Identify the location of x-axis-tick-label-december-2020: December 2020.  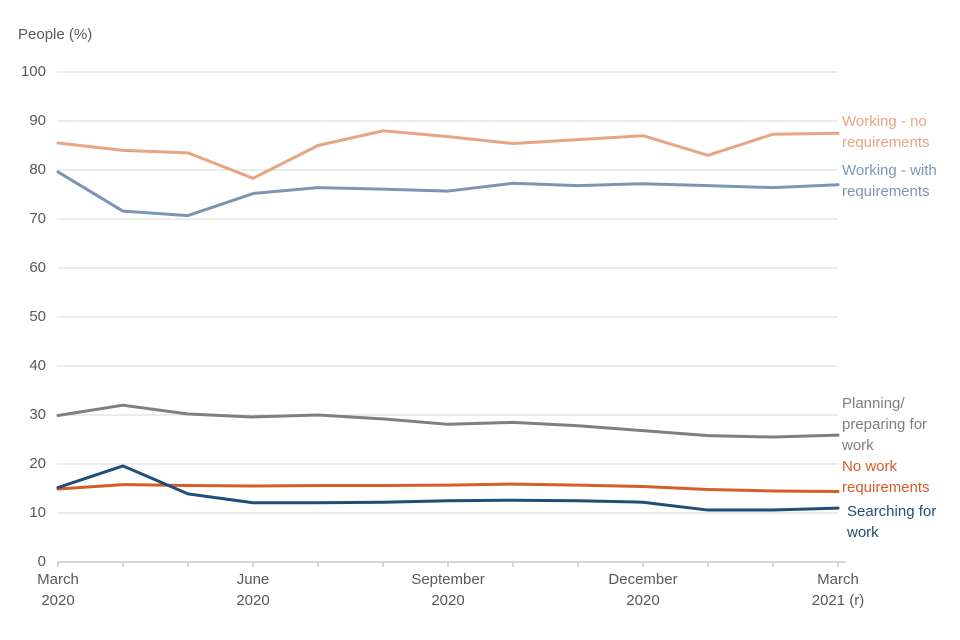
(643, 590).